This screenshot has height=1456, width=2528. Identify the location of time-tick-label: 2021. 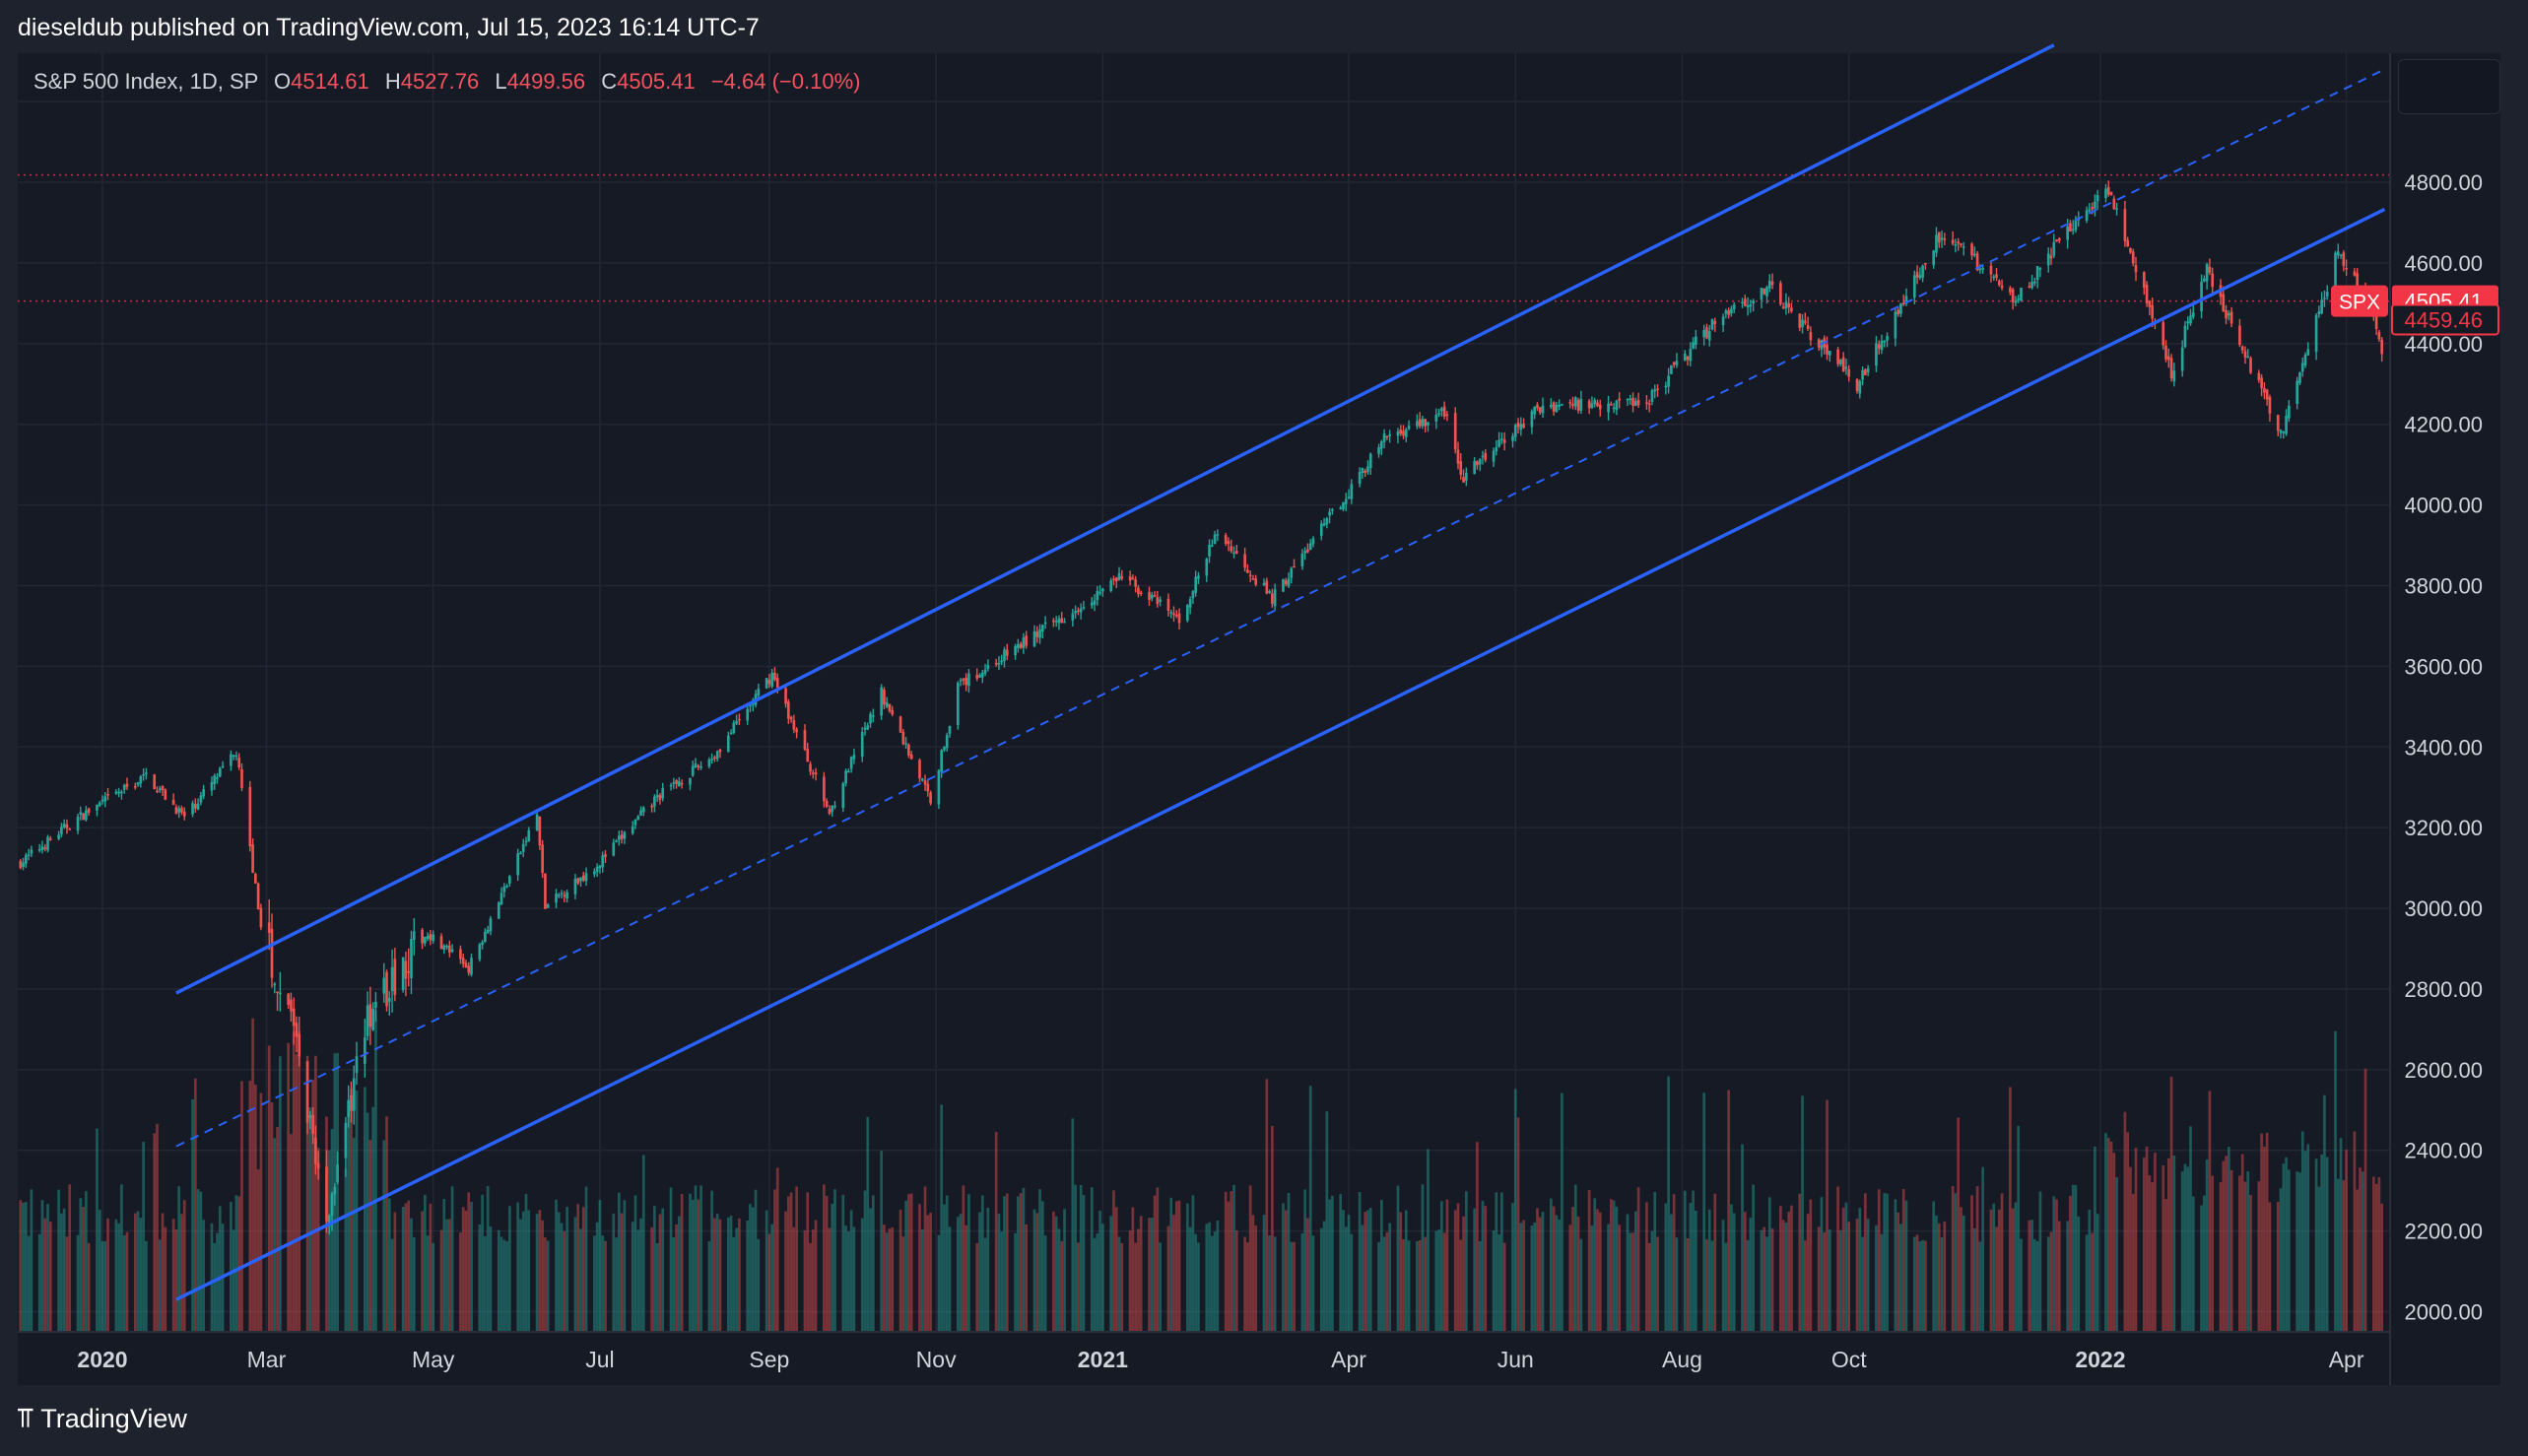
(1103, 1359).